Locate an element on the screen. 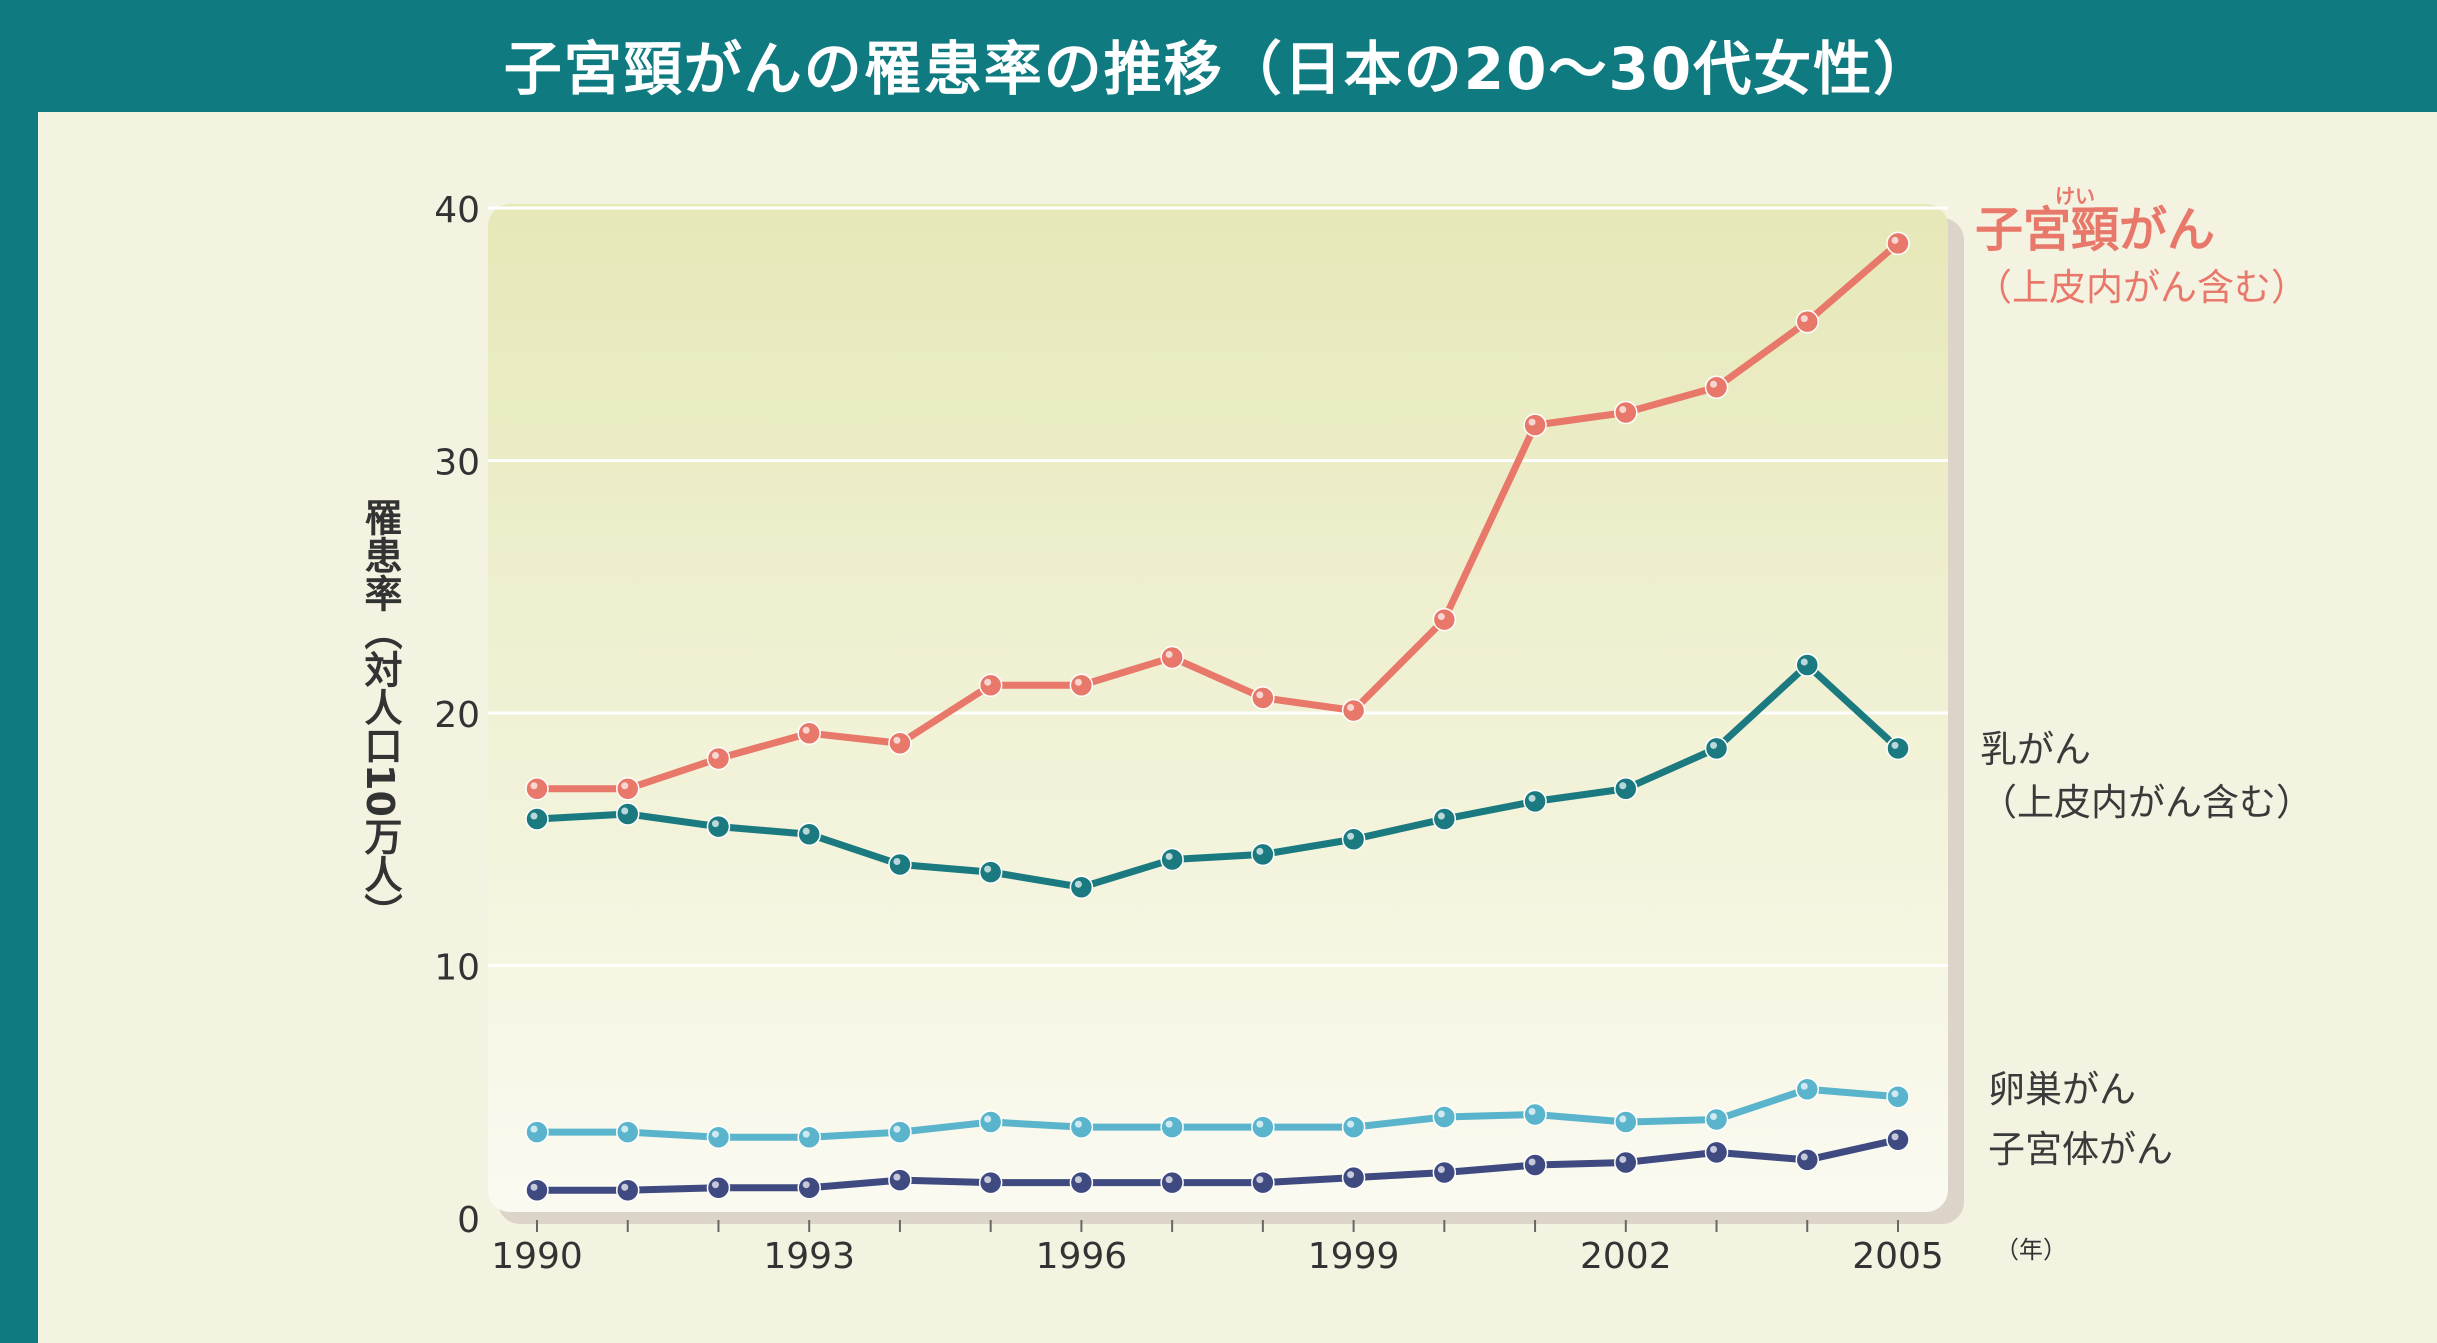 This screenshot has width=2437, height=1343. y-tick-label: 20 is located at coordinates (457, 715).